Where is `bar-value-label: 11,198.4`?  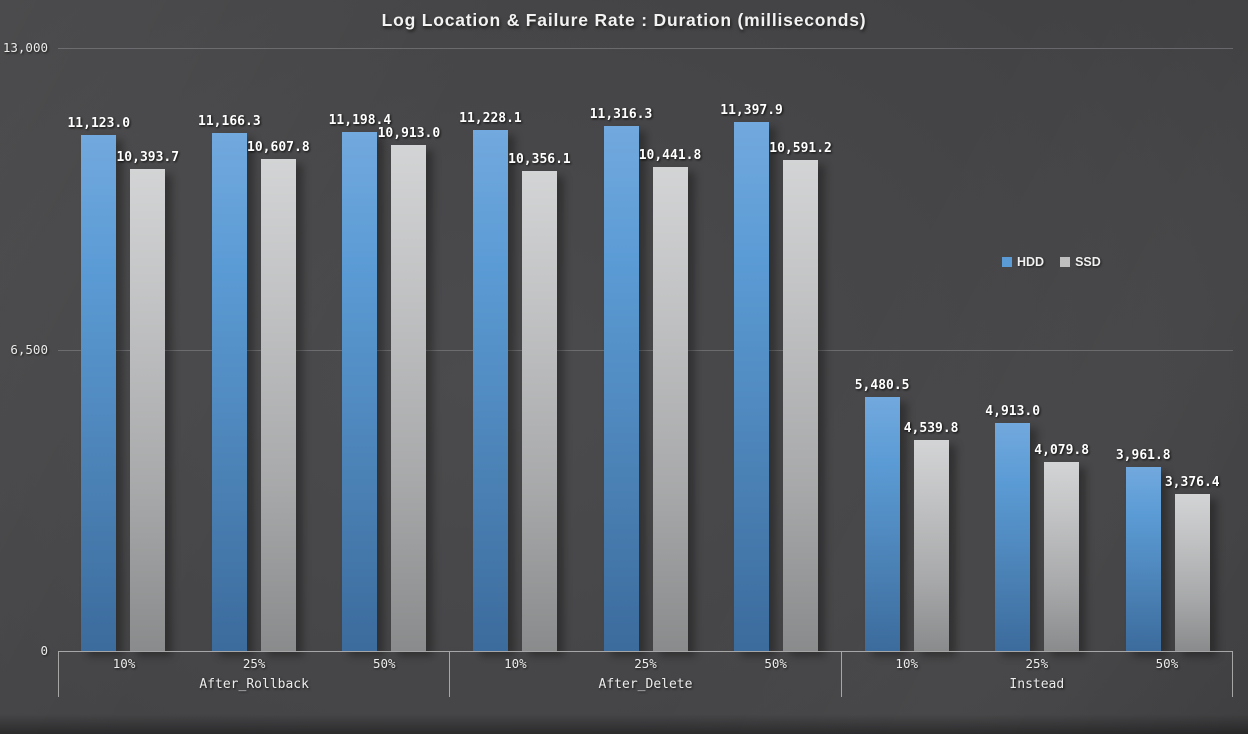 bar-value-label: 11,198.4 is located at coordinates (360, 120).